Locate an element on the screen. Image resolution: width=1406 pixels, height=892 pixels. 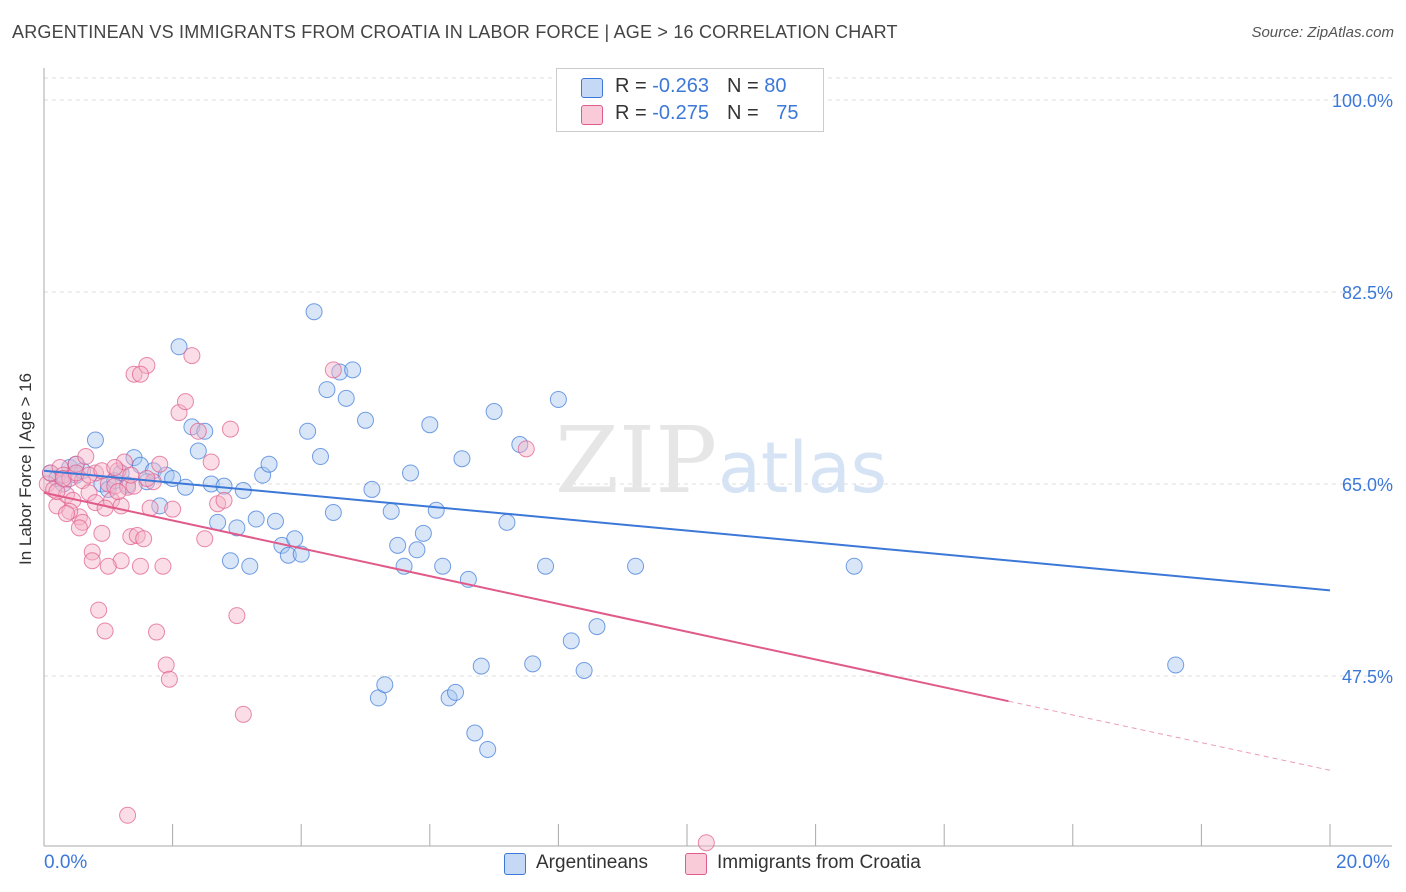
legend-n-value: 75 is located at coordinates (787, 113).